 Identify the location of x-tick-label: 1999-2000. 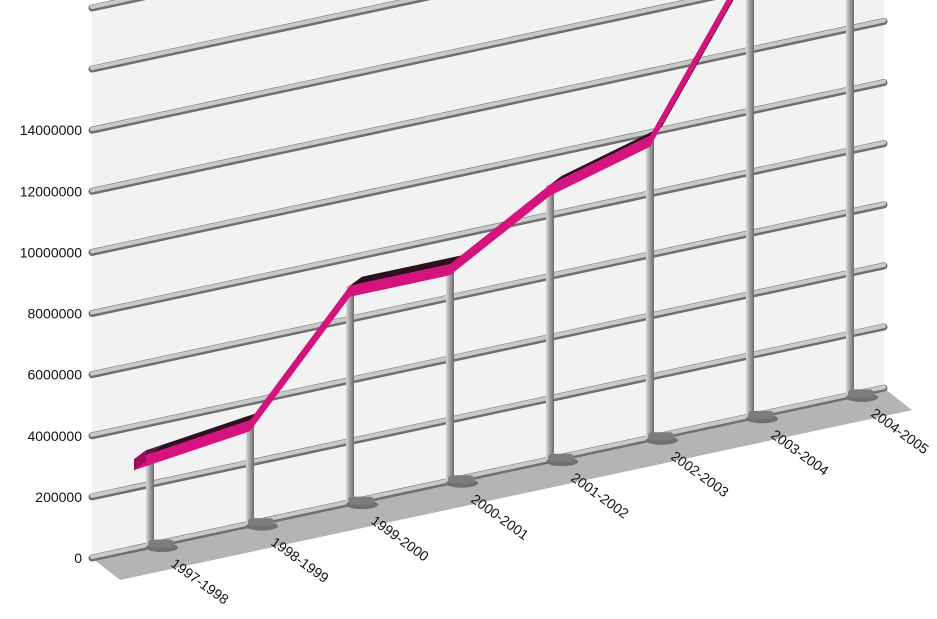
(400, 538).